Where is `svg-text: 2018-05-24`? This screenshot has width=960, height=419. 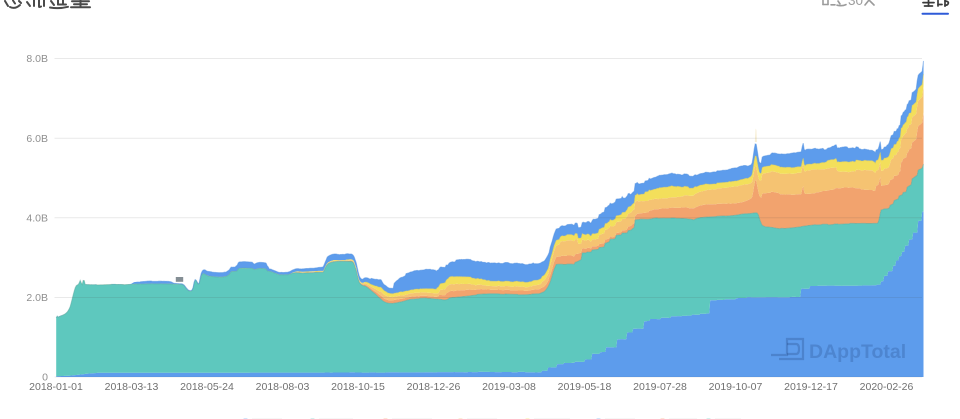 svg-text: 2018-05-24 is located at coordinates (207, 387).